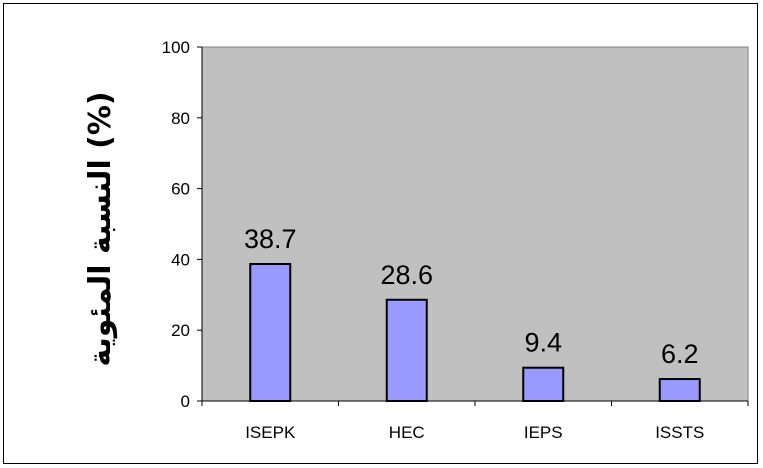 Image resolution: width=763 pixels, height=468 pixels. I want to click on x-category-label: ISSTS, so click(679, 432).